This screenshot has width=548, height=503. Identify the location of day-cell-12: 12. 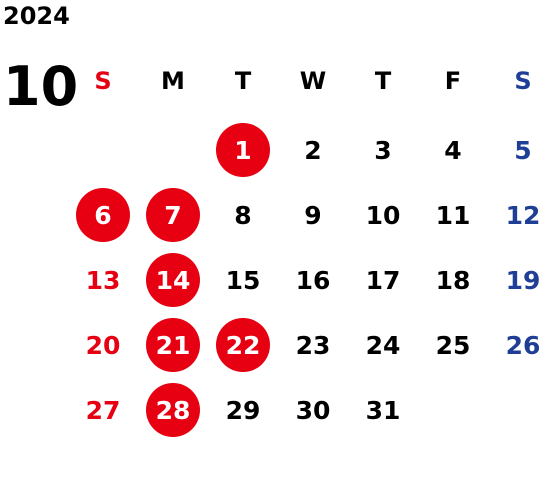
(523, 215).